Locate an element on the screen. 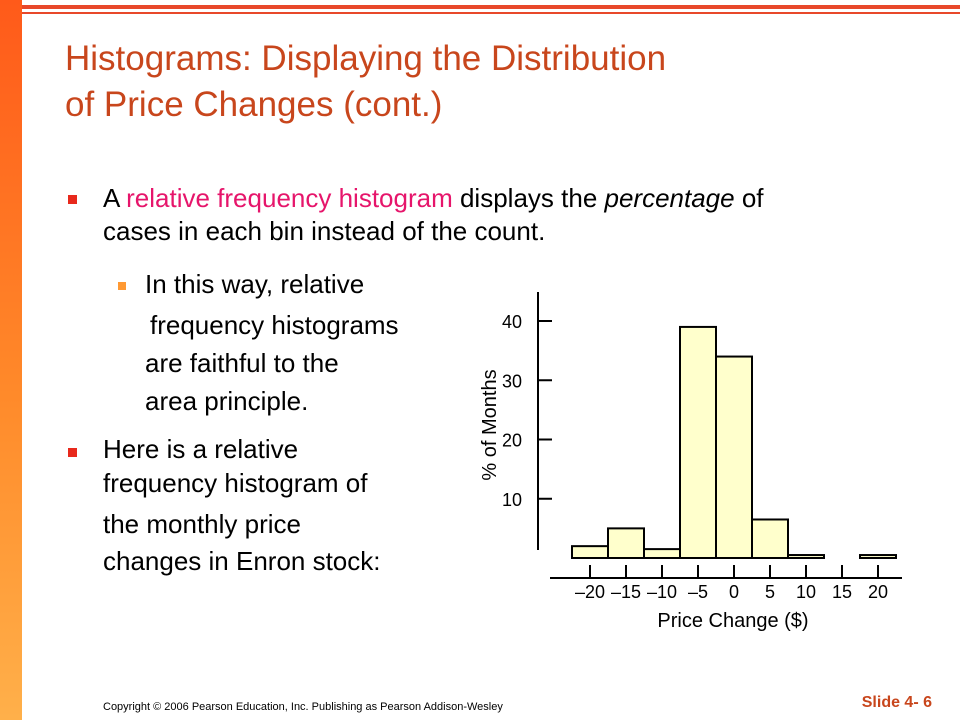 This screenshot has width=960, height=720. x-tick-label: 0 is located at coordinates (734, 592).